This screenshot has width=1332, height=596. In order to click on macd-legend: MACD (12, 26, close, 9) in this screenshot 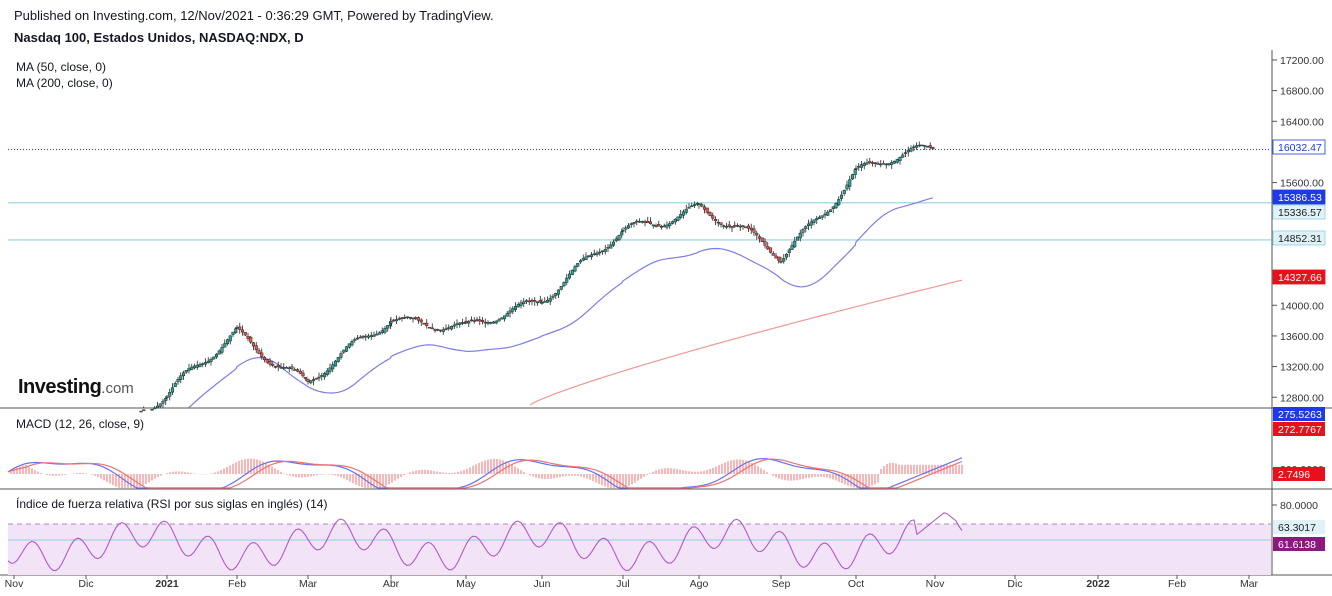, I will do `click(80, 424)`.